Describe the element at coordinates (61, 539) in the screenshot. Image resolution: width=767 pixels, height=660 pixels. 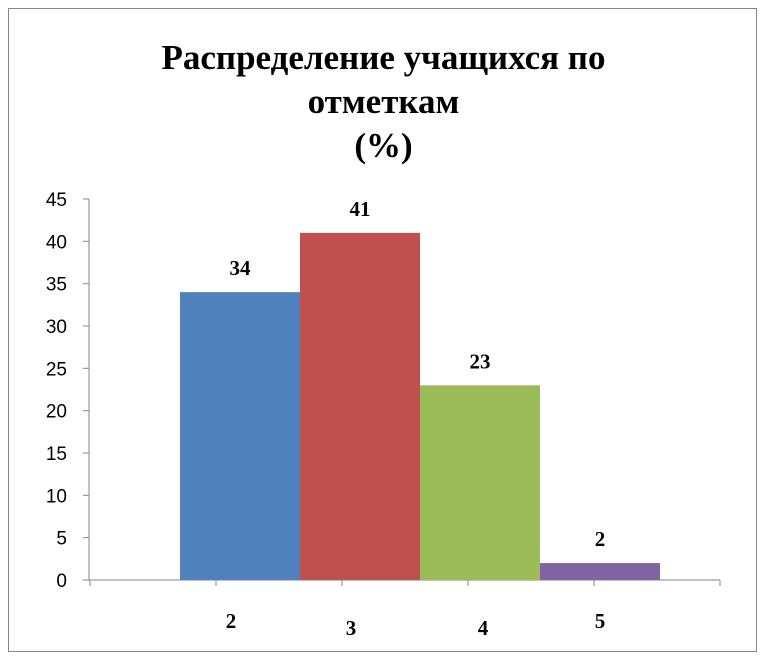
I see `y-tick-label: 5` at that location.